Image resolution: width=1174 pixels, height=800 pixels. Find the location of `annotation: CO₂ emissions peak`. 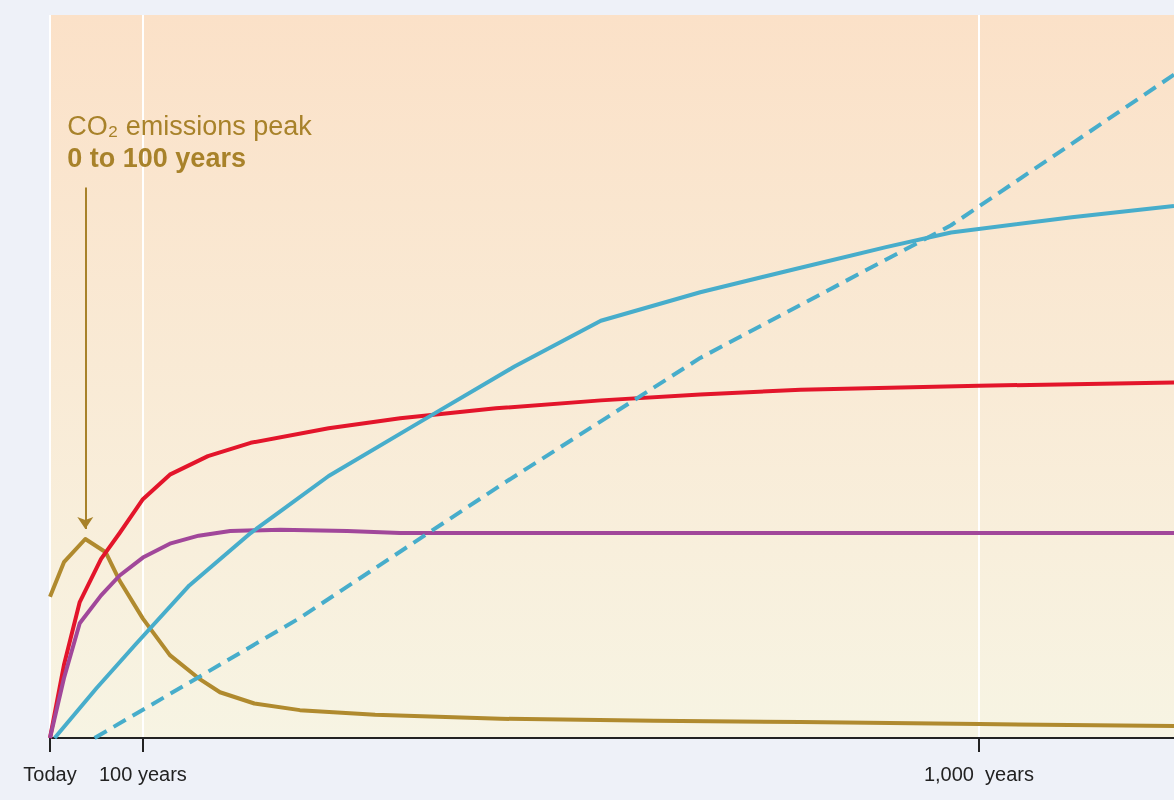

annotation: CO₂ emissions peak is located at coordinates (190, 126).